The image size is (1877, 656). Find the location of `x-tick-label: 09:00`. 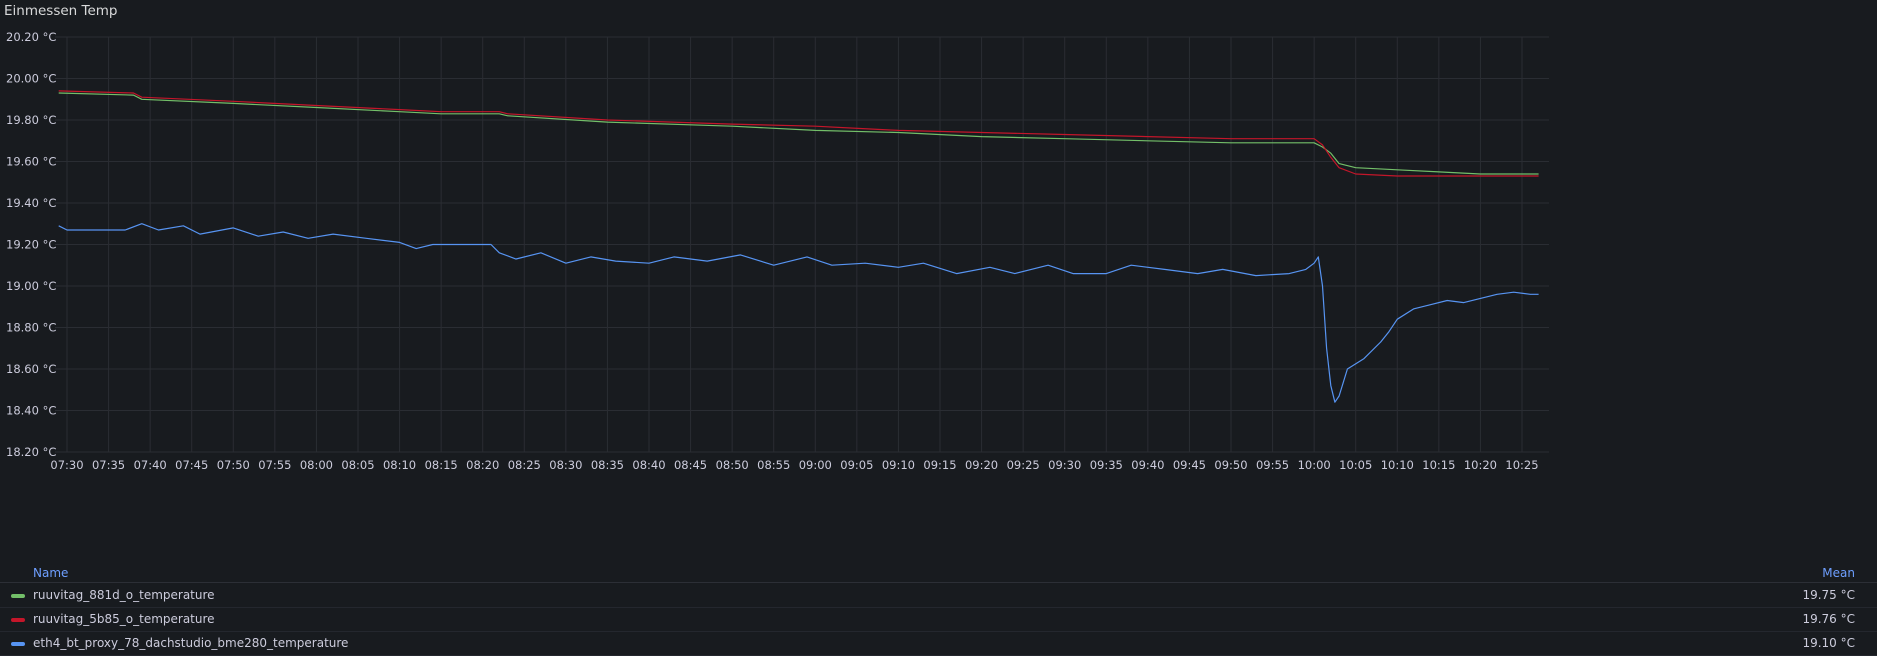

x-tick-label: 09:00 is located at coordinates (815, 465).